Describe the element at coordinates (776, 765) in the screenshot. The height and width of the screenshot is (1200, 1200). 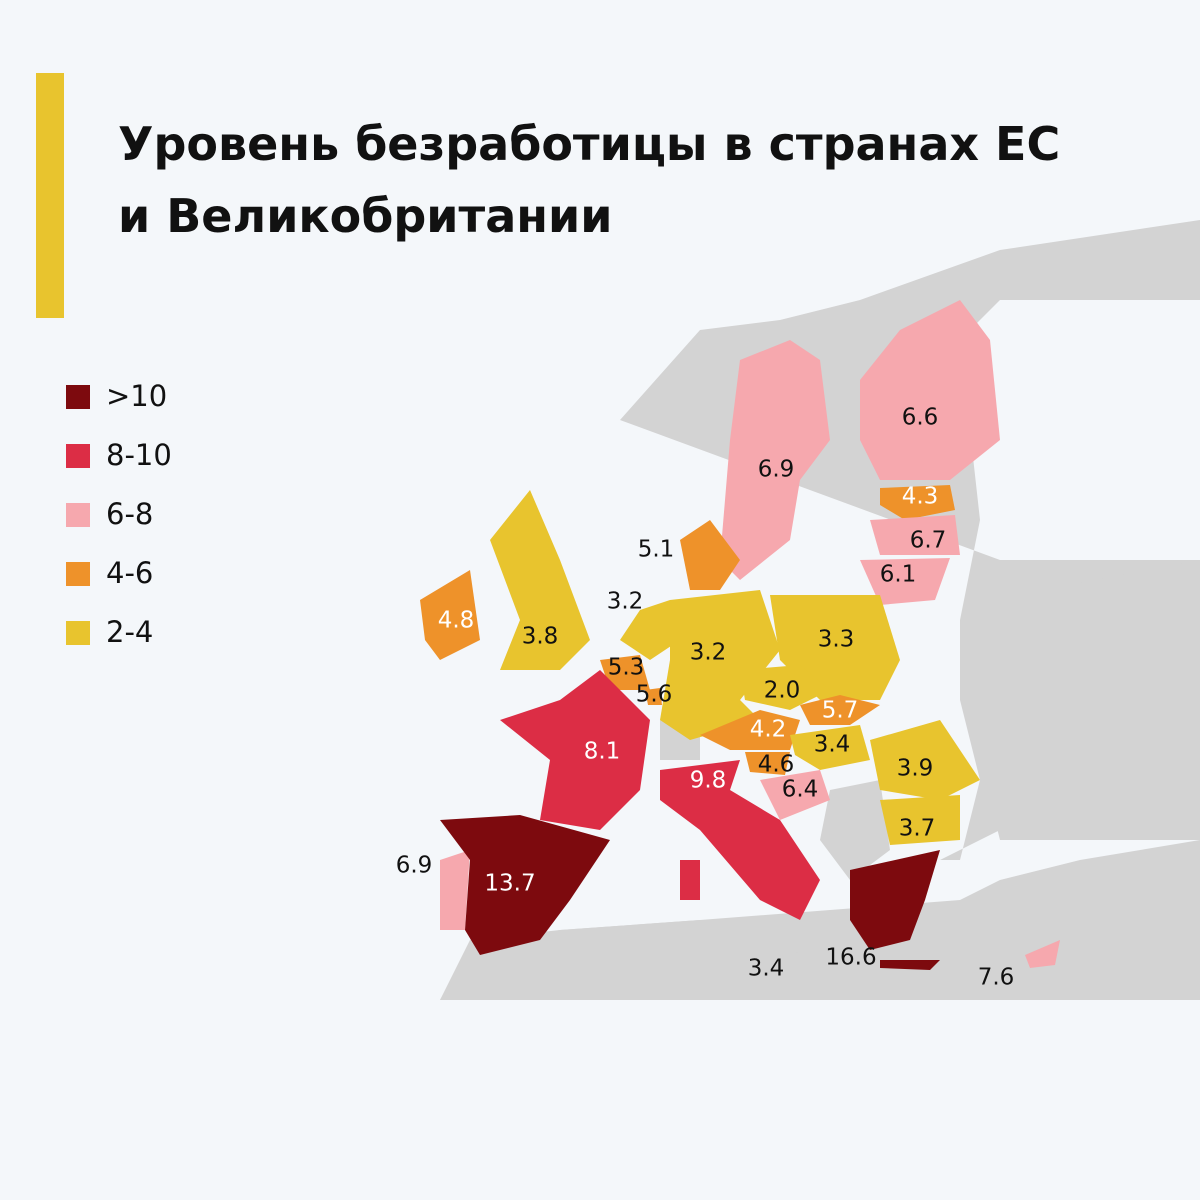
I see `region-value: 4.6` at that location.